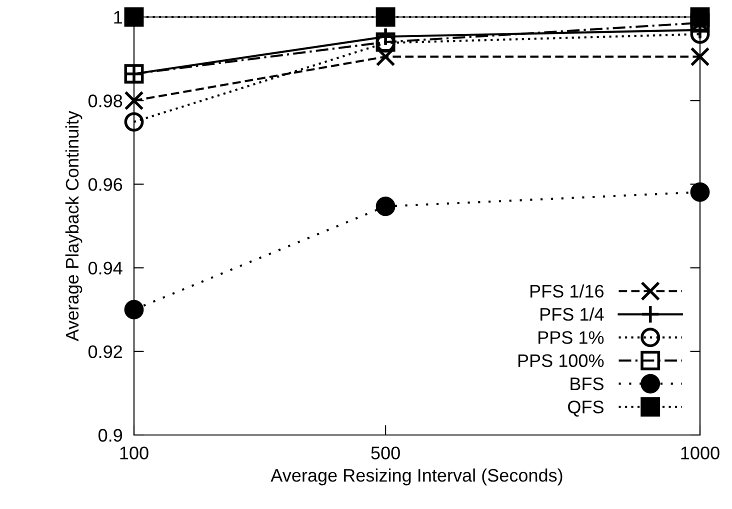  What do you see at coordinates (134, 453) in the screenshot?
I see `x-tick-label: 100` at bounding box center [134, 453].